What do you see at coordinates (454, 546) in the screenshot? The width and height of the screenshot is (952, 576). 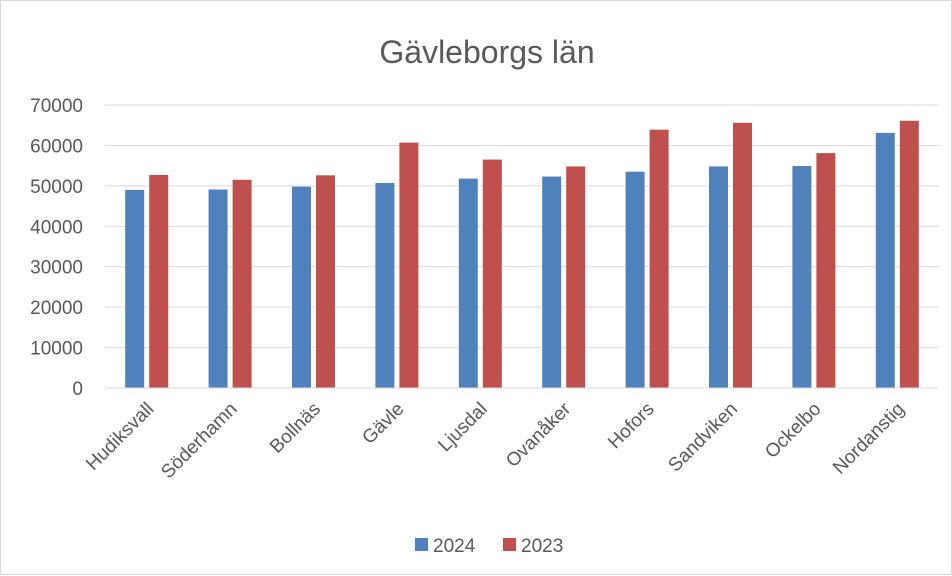 I see `legend-label: 2024` at bounding box center [454, 546].